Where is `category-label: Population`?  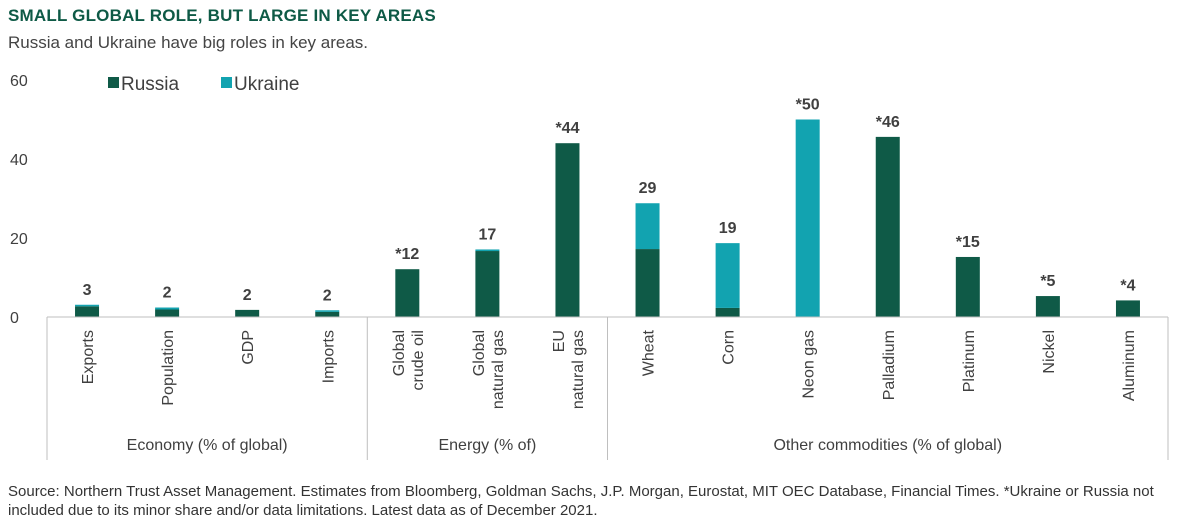 category-label: Population is located at coordinates (168, 368).